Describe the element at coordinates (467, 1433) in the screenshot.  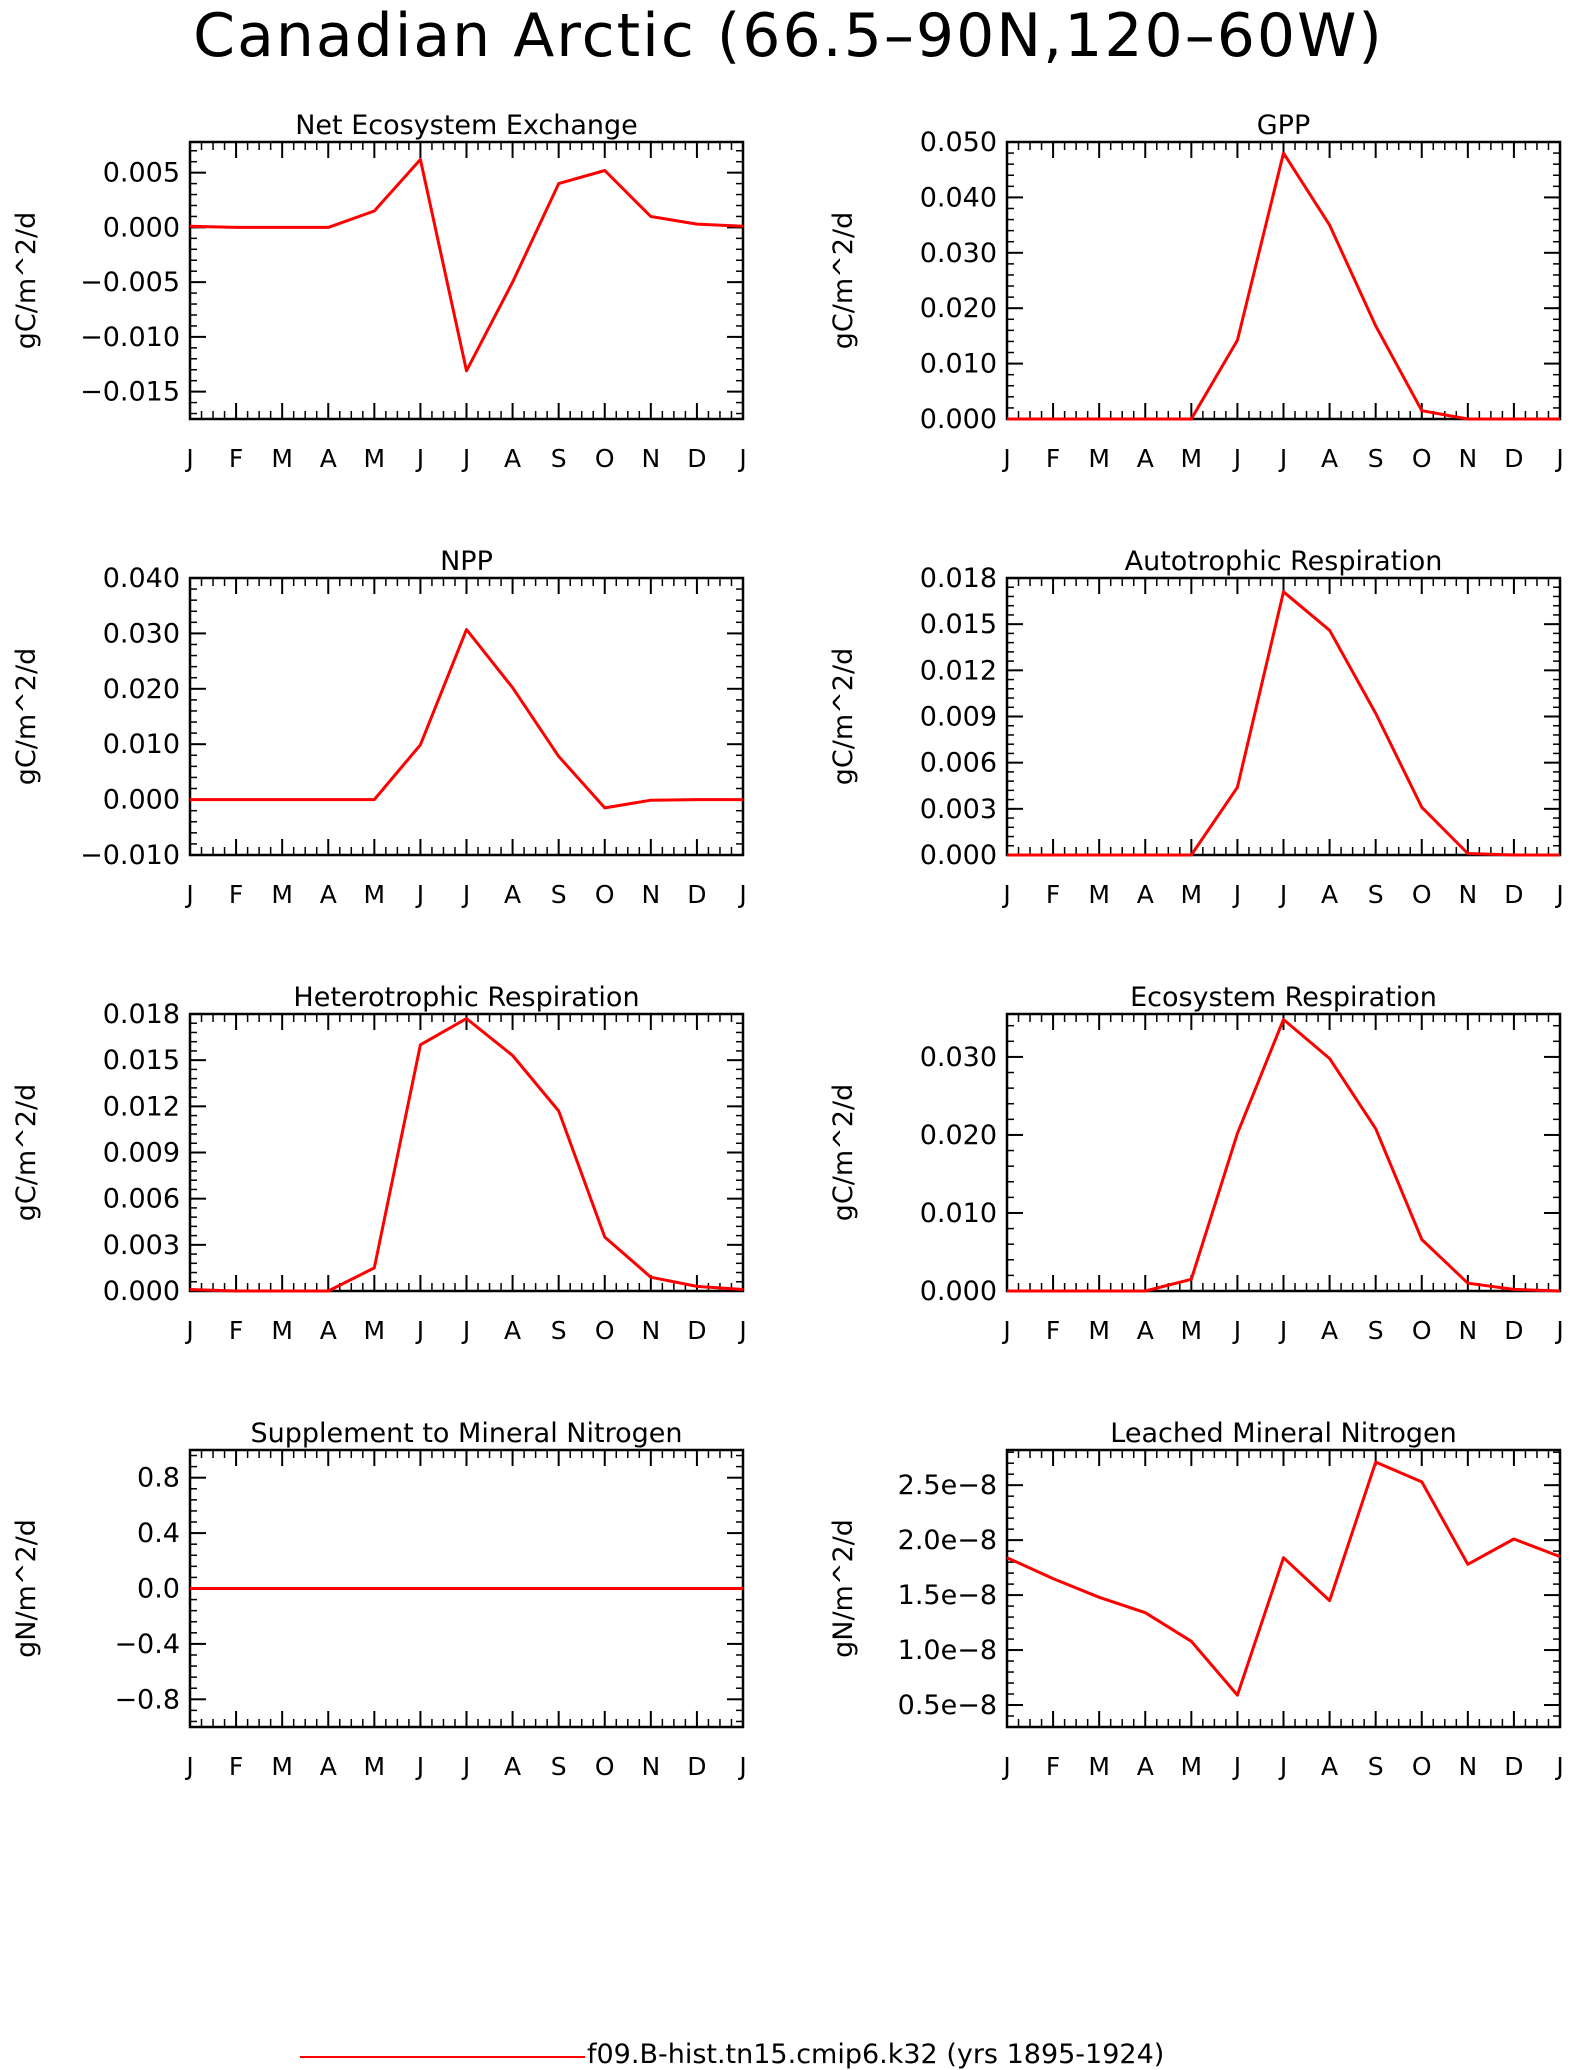
I see `chart-title: Supplement to Mineral Nitrogen` at that location.